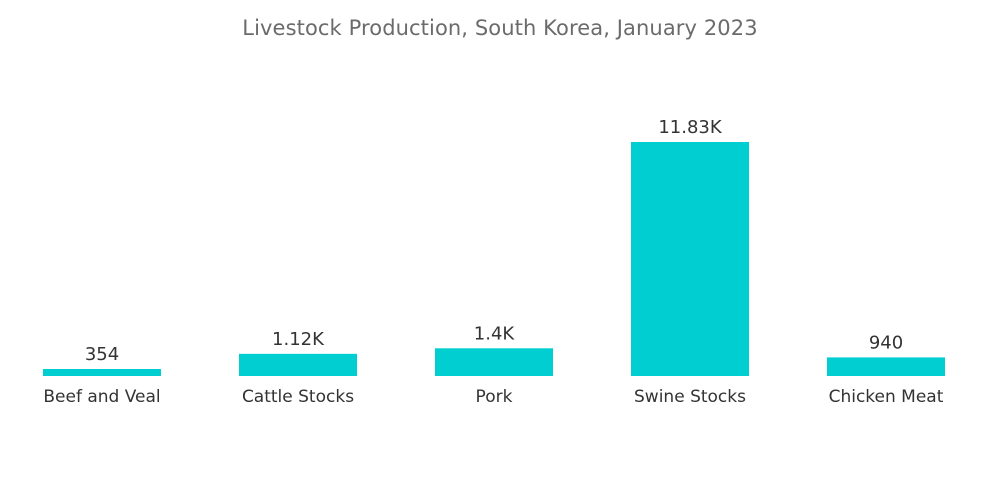 This screenshot has width=1000, height=504. I want to click on bar-pork, so click(494, 362).